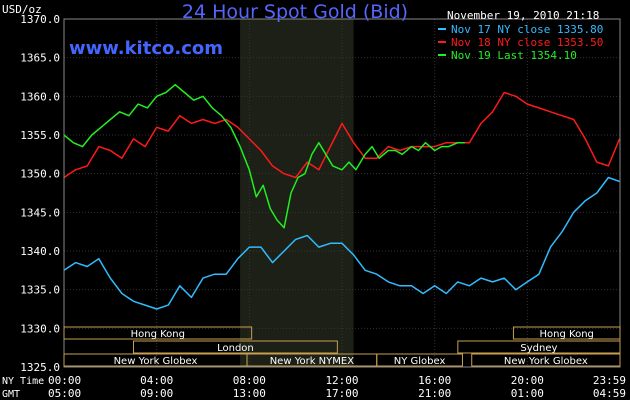 The height and width of the screenshot is (400, 630). I want to click on y-tick-label: 1360.0, so click(40, 96).